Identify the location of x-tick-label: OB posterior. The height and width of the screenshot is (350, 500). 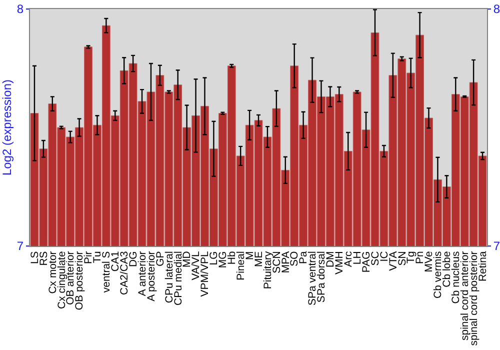
(80, 280).